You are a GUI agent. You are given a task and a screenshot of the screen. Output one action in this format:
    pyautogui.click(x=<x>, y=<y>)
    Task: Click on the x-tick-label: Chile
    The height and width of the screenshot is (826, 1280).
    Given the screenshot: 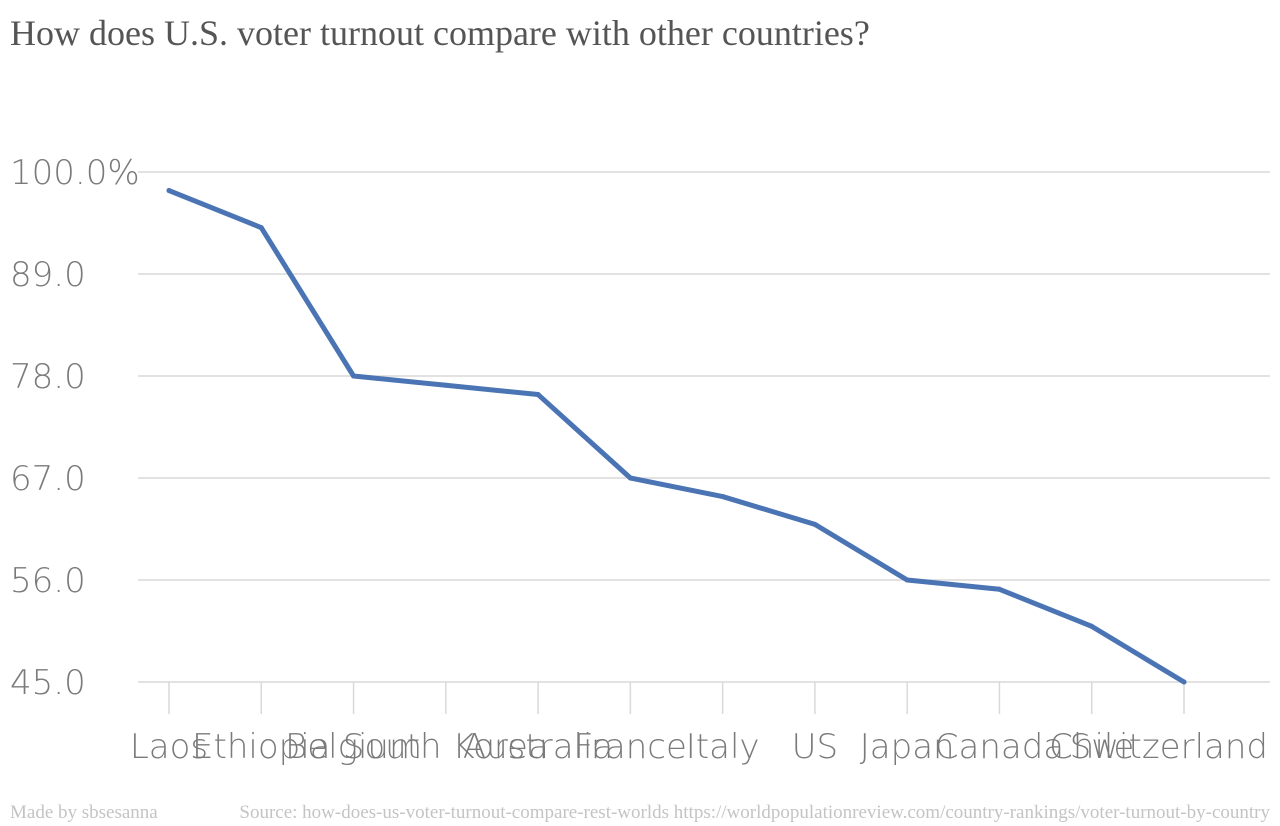 What is the action you would take?
    pyautogui.click(x=1091, y=747)
    